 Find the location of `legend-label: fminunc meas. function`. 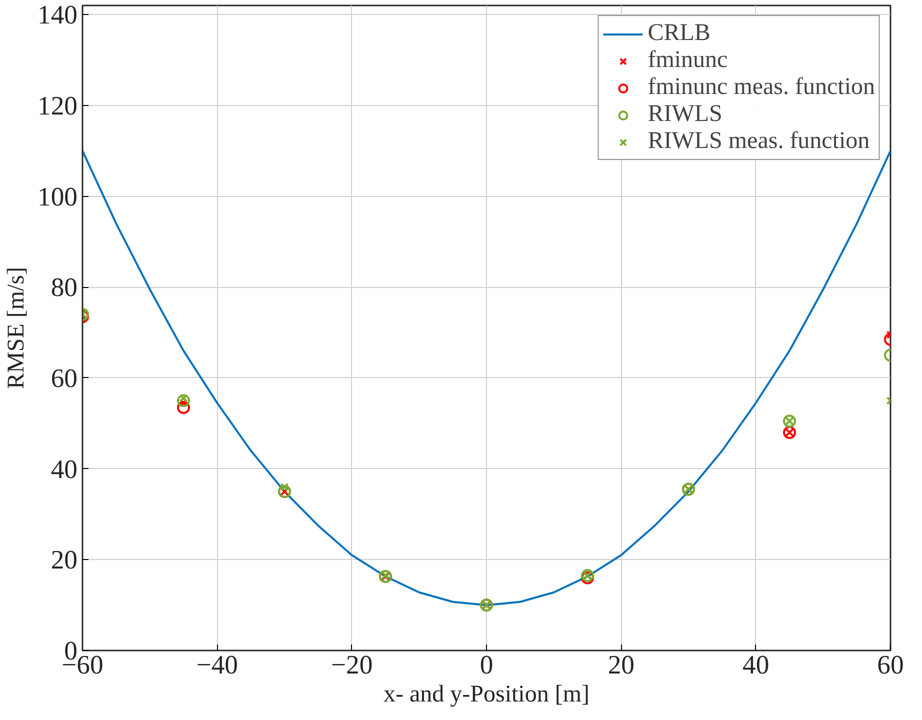

legend-label: fminunc meas. function is located at coordinates (761, 87).